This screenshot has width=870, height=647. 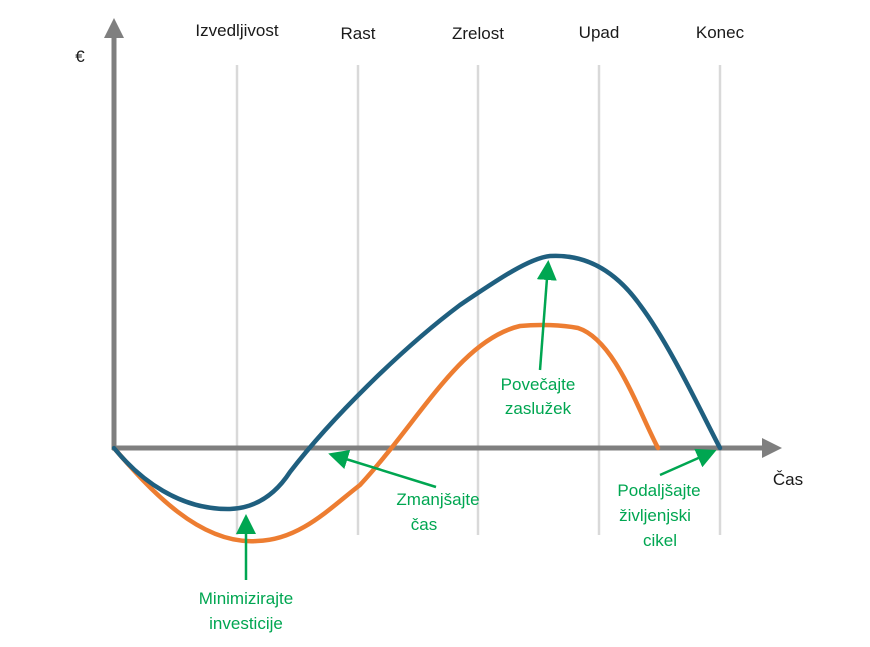 I want to click on annotation-extend-life: Podaljšajte življenjski cikel, so click(x=658, y=515).